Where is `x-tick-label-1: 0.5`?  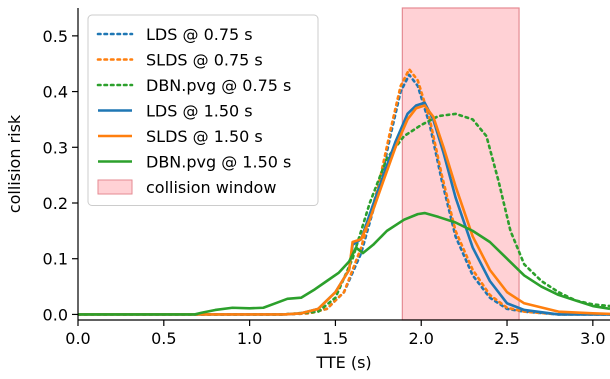 x-tick-label-1: 0.5 is located at coordinates (163, 338).